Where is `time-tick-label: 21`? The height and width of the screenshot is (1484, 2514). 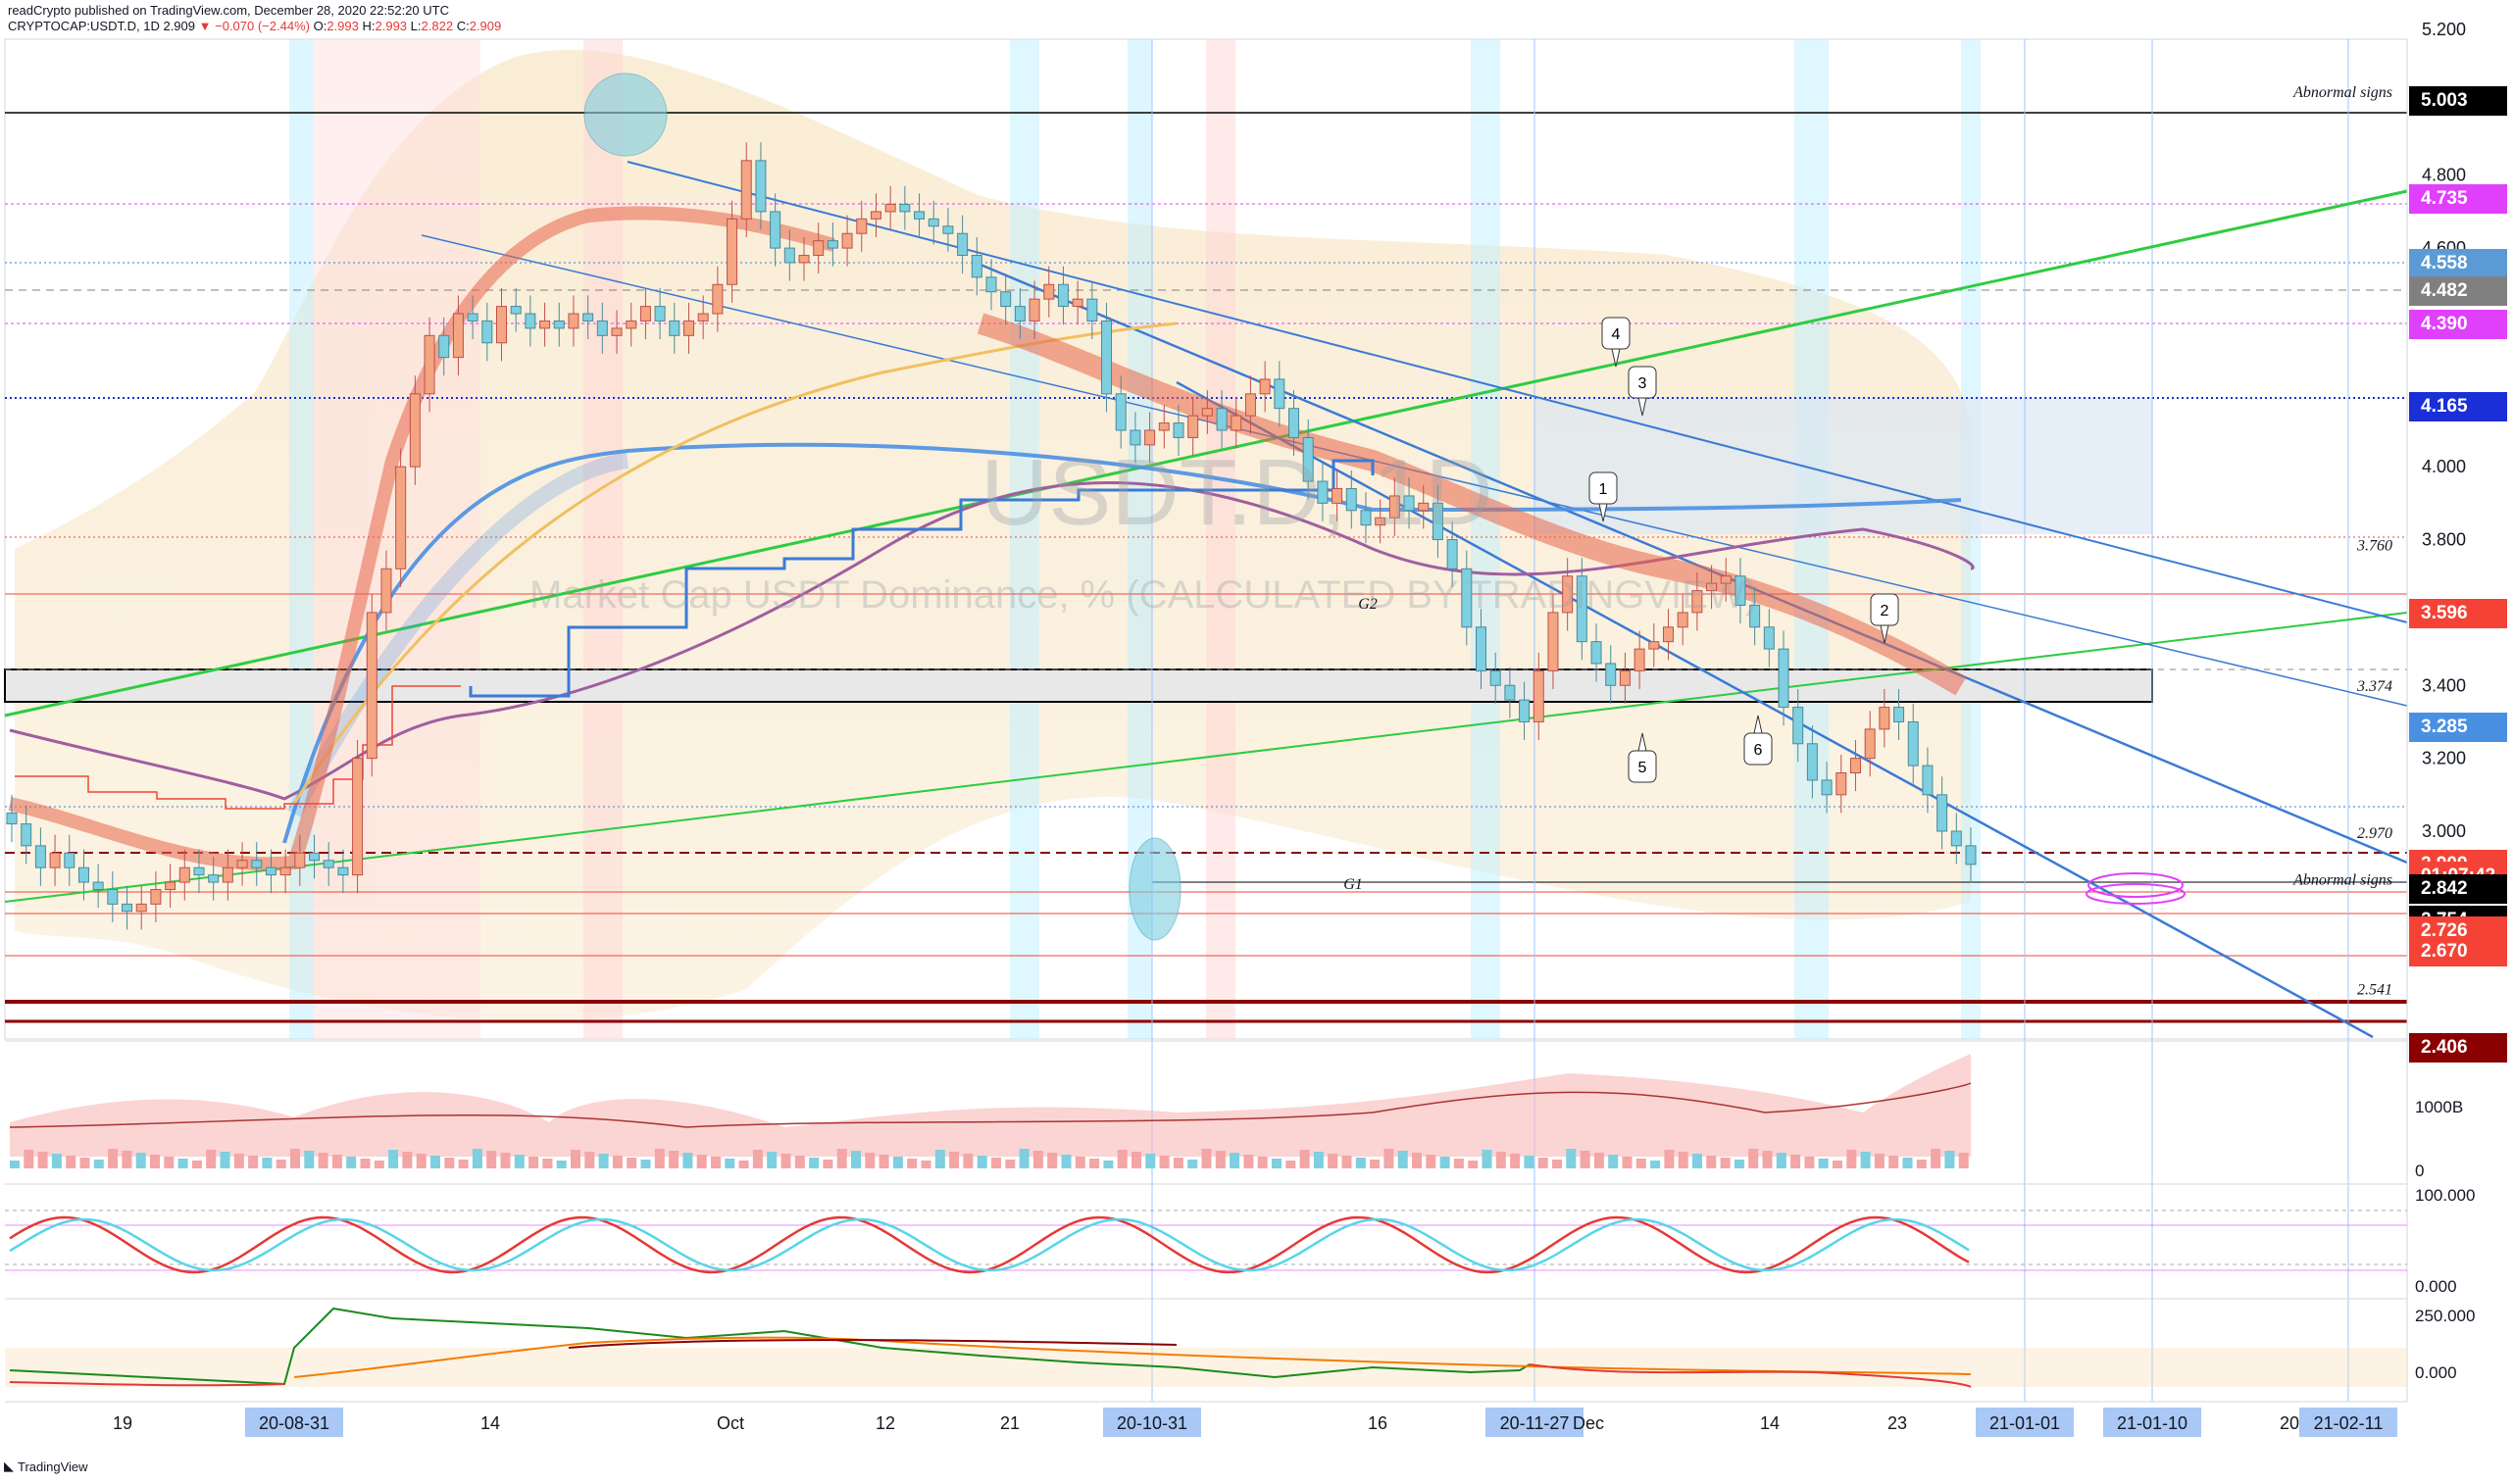 time-tick-label: 21 is located at coordinates (1010, 1423).